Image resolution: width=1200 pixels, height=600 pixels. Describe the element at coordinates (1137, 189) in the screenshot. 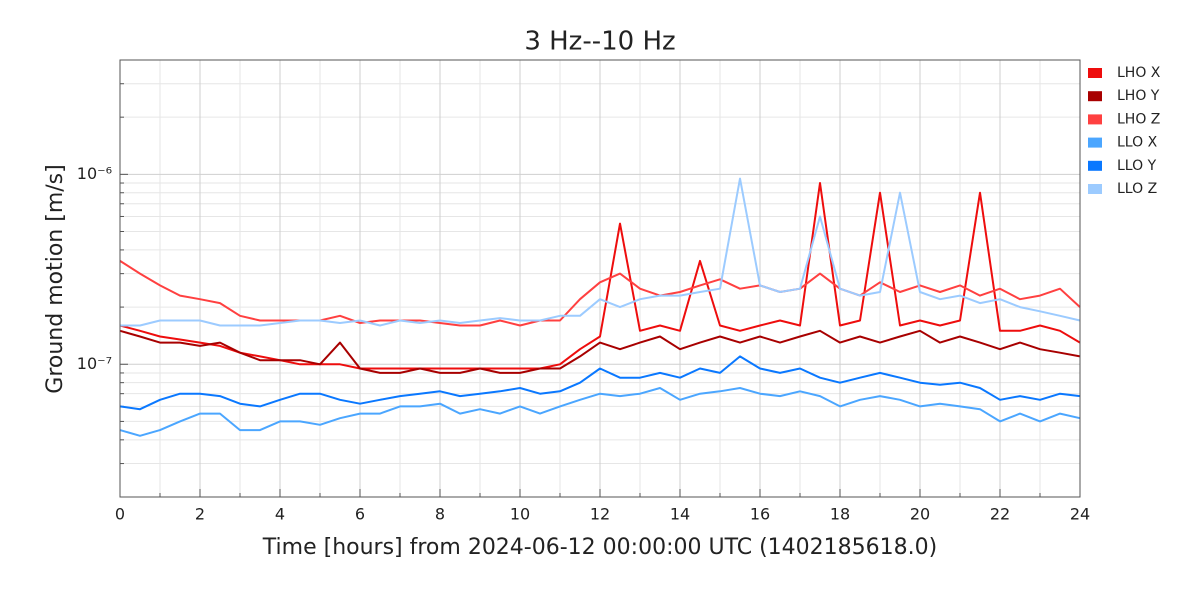

I see `legend-label: LLO Z` at that location.